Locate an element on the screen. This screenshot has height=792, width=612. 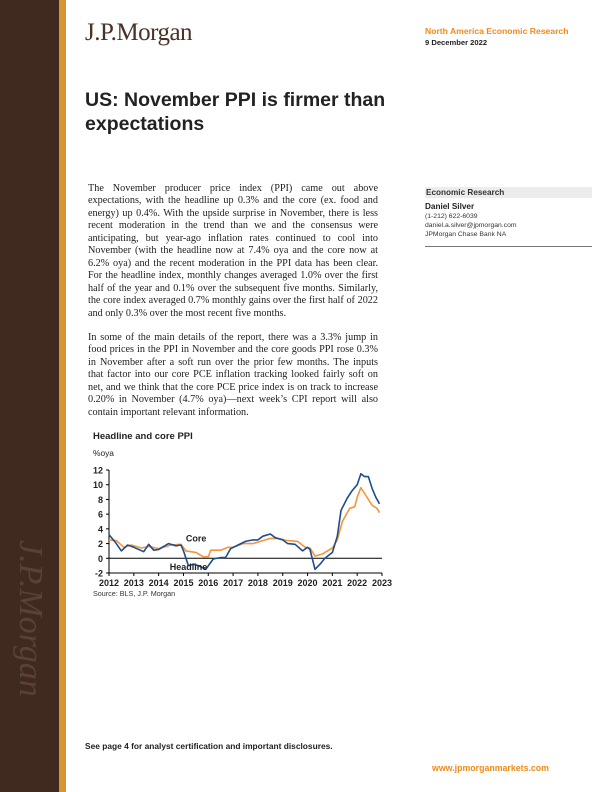
sidebar-band: J.P.Morgan is located at coordinates (29, 396).